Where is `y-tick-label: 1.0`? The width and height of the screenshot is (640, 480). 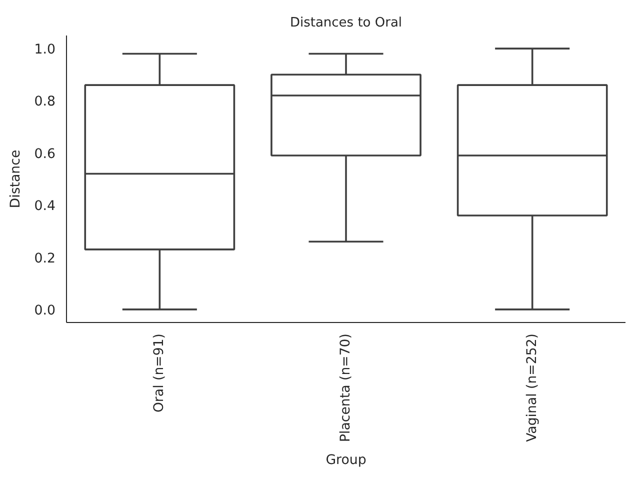 y-tick-label: 1.0 is located at coordinates (45, 50).